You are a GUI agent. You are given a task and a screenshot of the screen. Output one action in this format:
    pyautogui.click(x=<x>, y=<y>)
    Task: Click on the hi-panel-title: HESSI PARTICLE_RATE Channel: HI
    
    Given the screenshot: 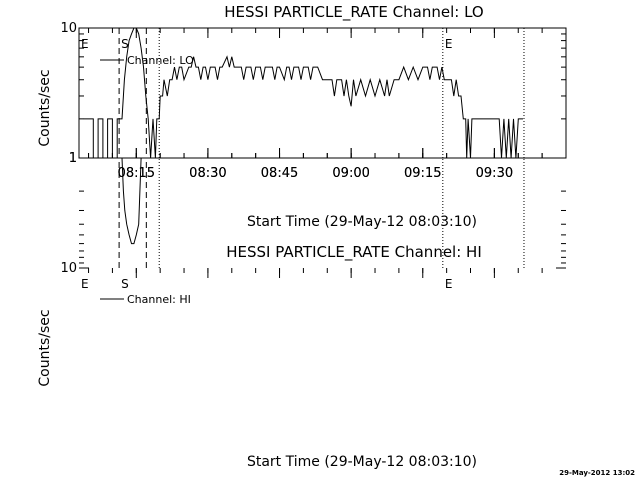 What is the action you would take?
    pyautogui.click(x=354, y=252)
    